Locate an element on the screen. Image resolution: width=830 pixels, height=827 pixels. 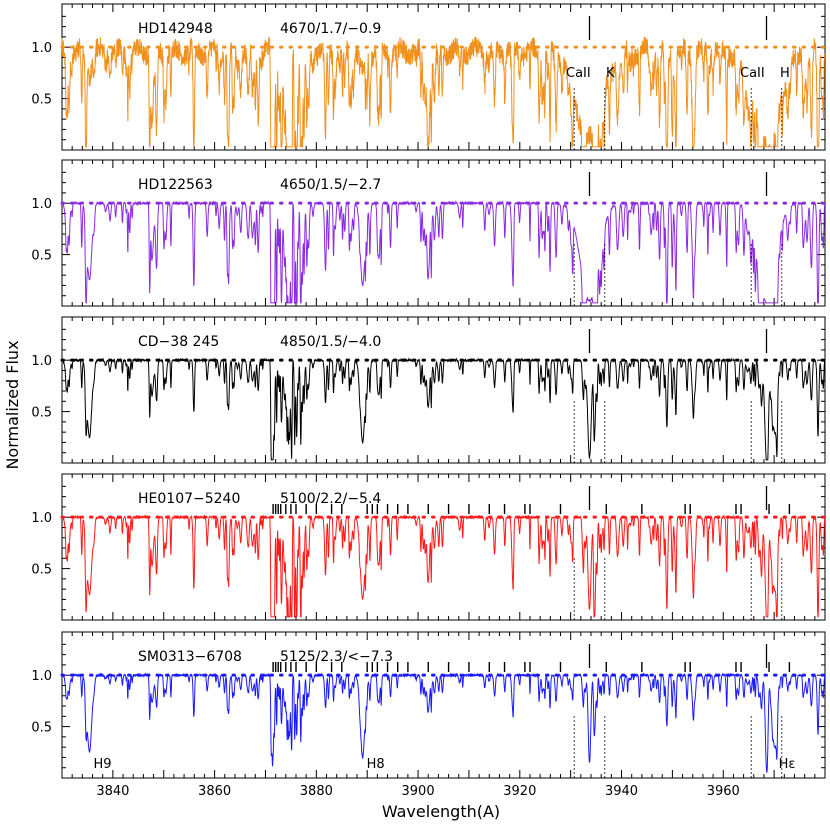
x-tick-label: 3900 is located at coordinates (418, 791).